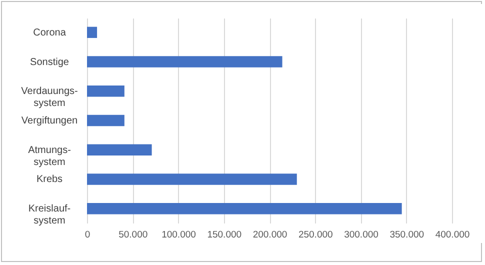  Describe the element at coordinates (49, 32) in the screenshot. I see `y-tick-label: Corona` at that location.